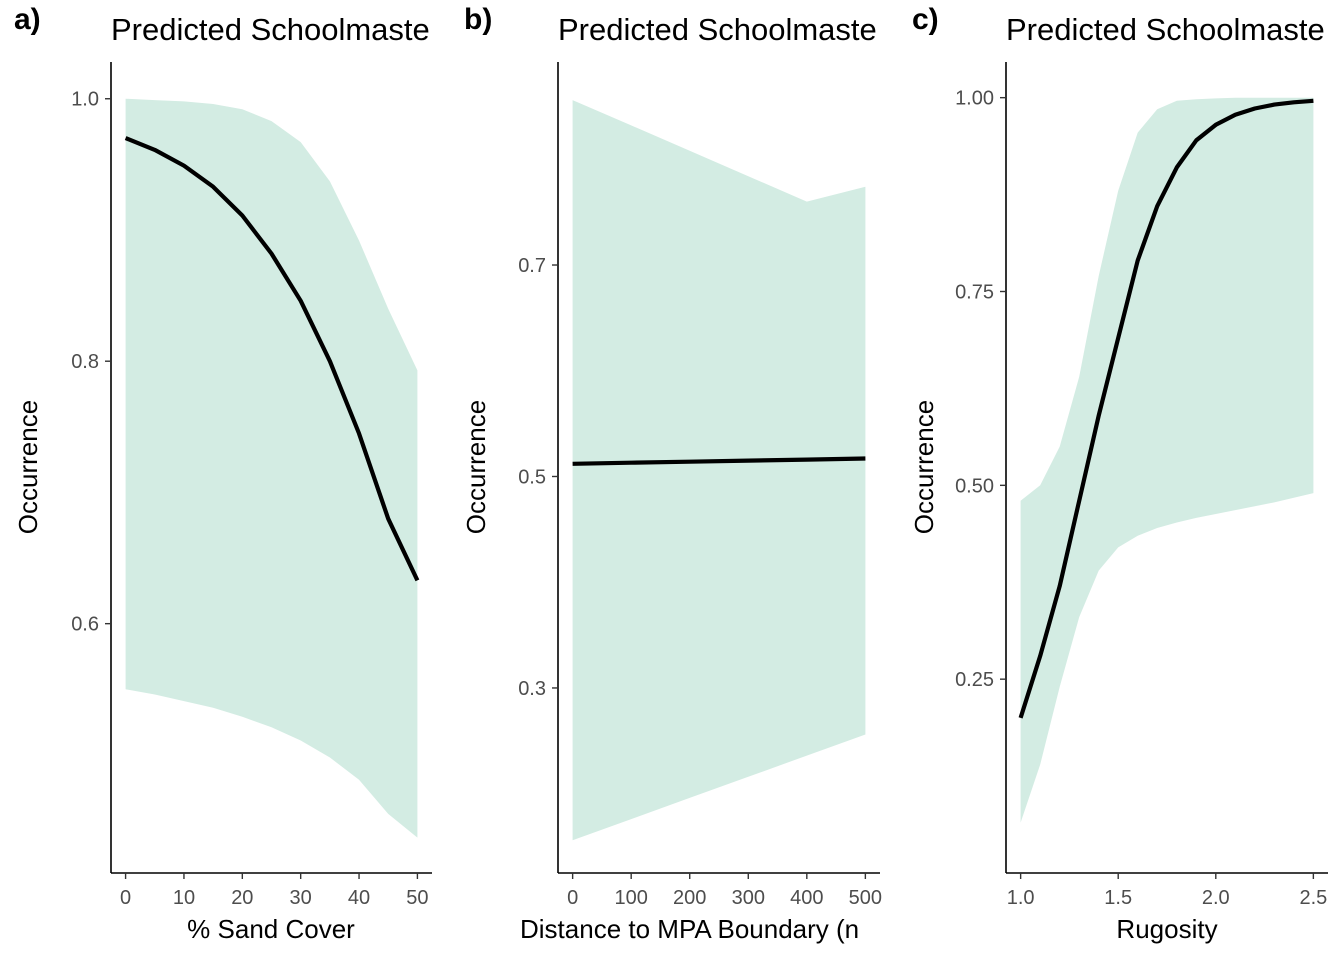 Image resolution: width=1344 pixels, height=960 pixels. Describe the element at coordinates (572, 898) in the screenshot. I see `x-tick-label-b: 0` at that location.